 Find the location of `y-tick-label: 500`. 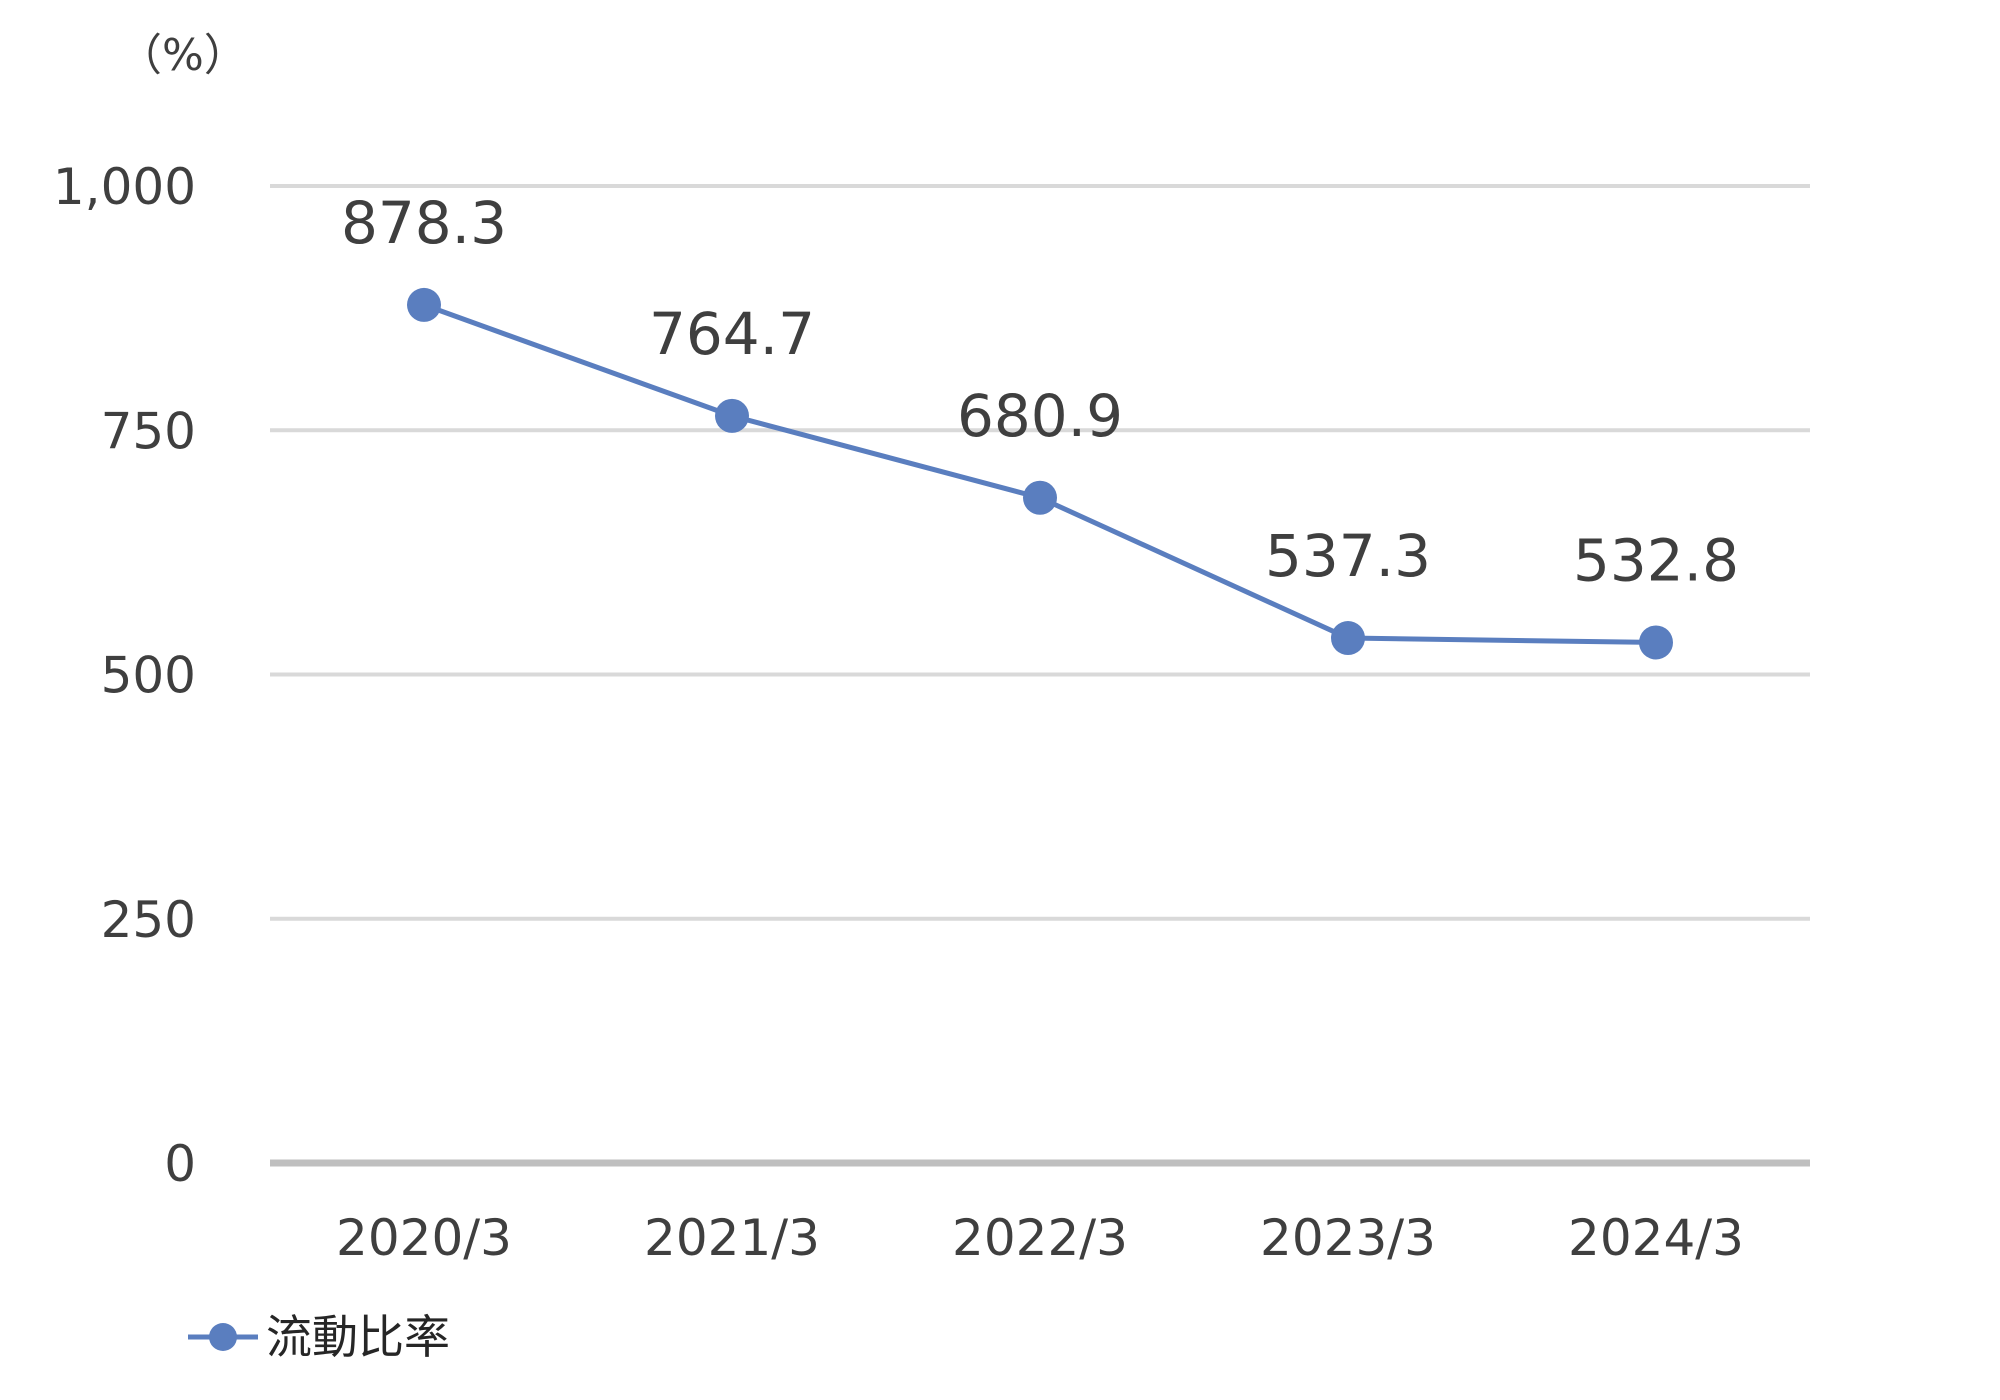

y-tick-label: 500 is located at coordinates (148, 676).